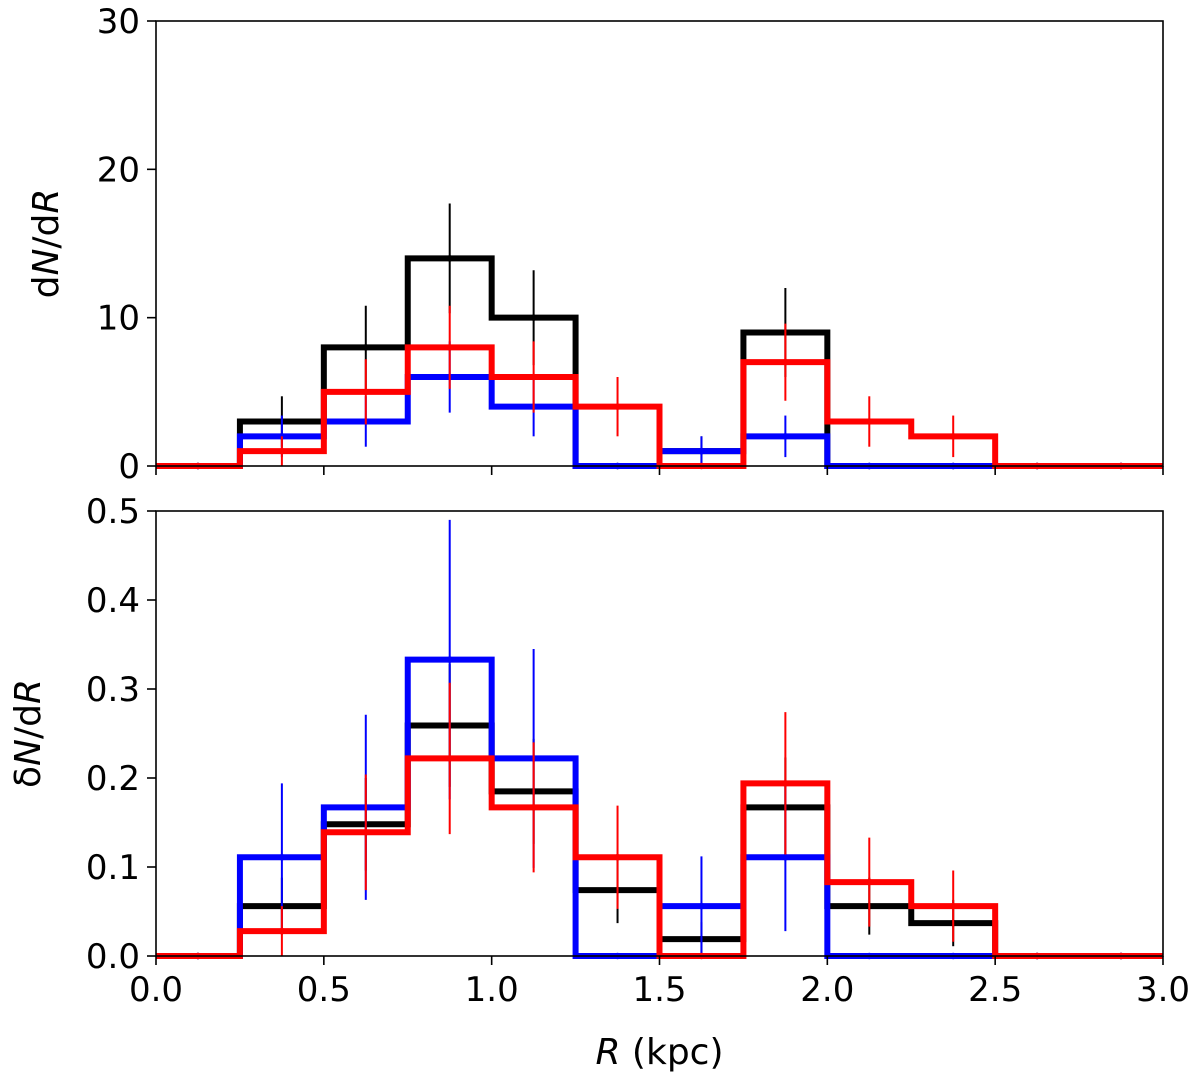  I want to click on top-ylabel-part-0: d, so click(46, 287).